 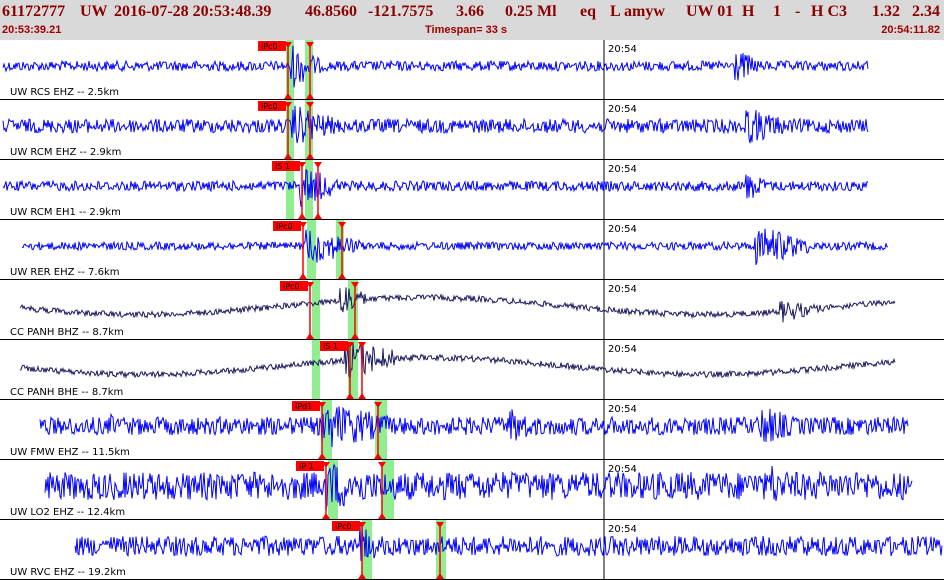 I want to click on trace-row: iPc0 20:54 UW RER EHZ -- 7.6km, so click(x=472, y=250).